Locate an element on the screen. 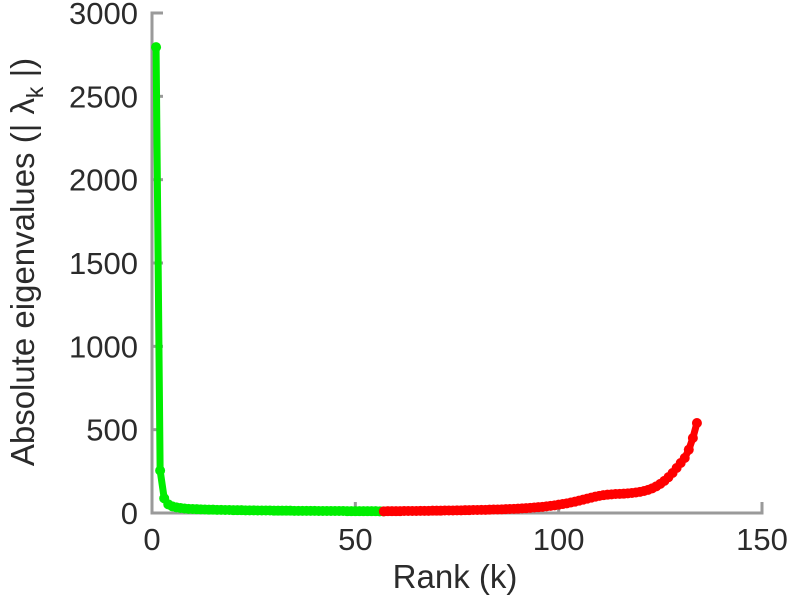 This screenshot has width=792, height=600. y-tick-label: 1000 is located at coordinates (103, 346).